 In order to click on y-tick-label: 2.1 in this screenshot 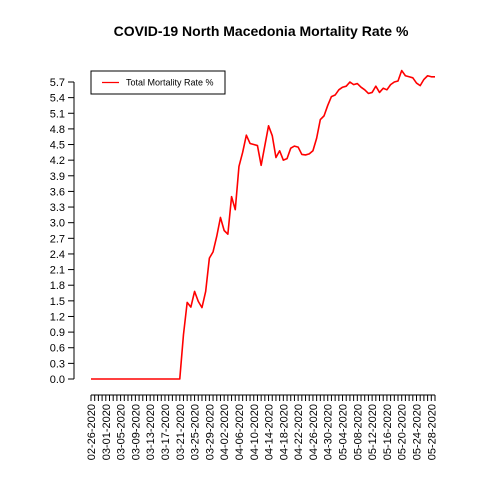, I will do `click(57, 271)`.